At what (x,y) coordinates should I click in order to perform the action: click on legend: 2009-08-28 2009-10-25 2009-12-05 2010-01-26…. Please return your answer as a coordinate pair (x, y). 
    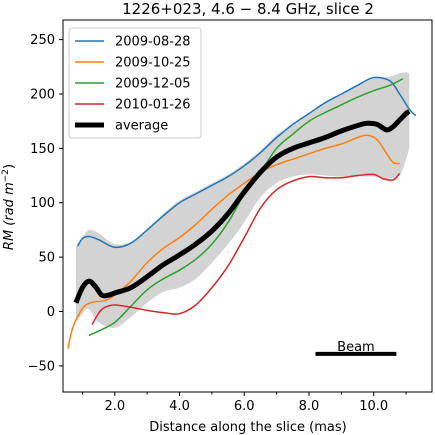
    Looking at the image, I should click on (135, 83).